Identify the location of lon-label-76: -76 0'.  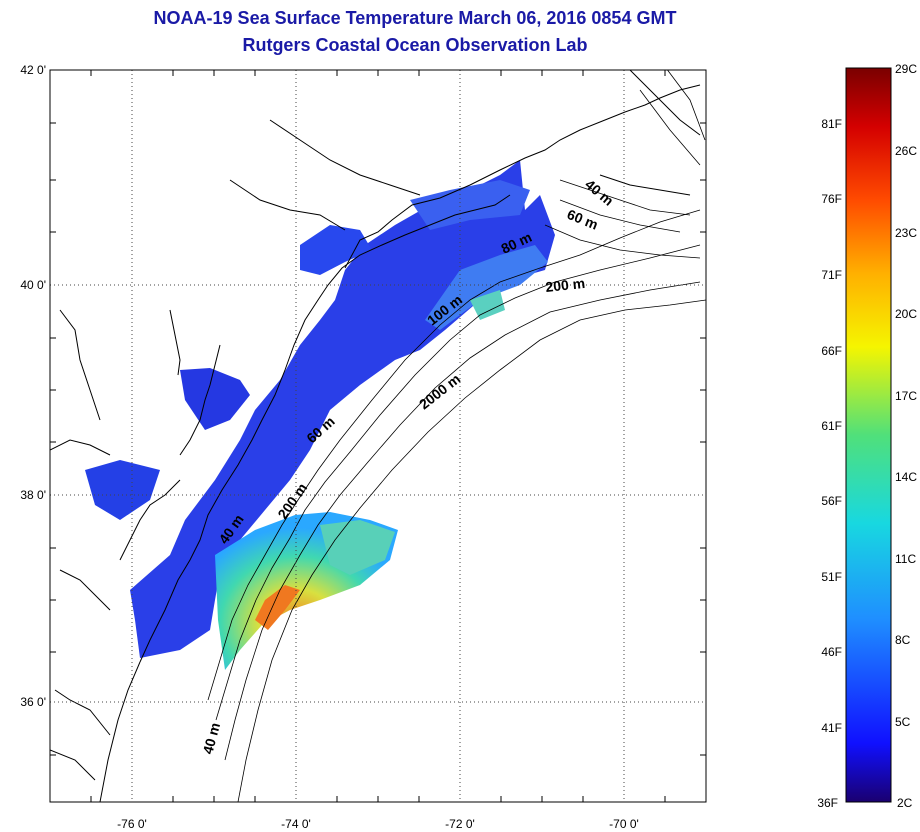
(132, 824).